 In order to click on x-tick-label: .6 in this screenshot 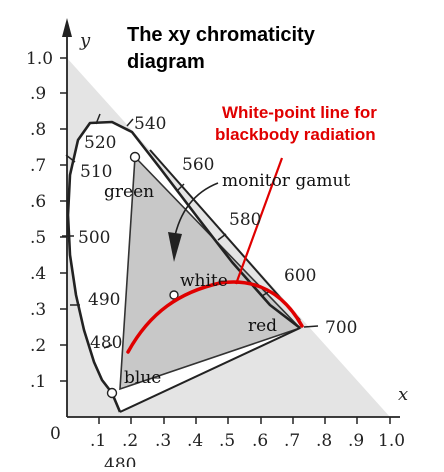, I will do `click(260, 441)`.